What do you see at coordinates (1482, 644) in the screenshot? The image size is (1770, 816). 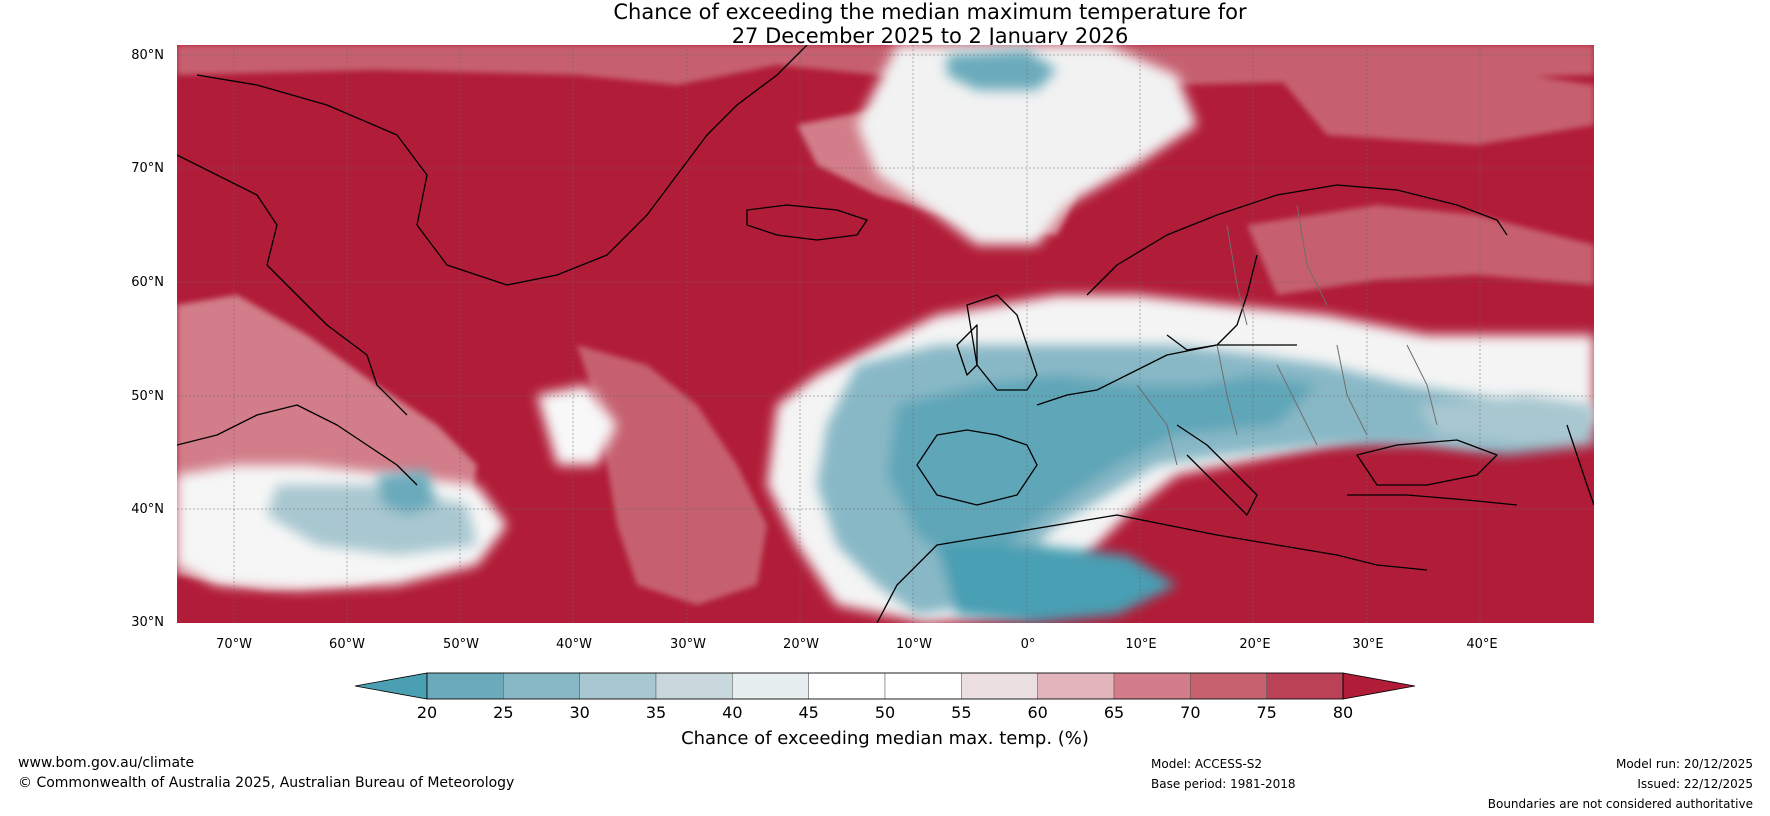 I see `lon-label-40e: 40°E` at bounding box center [1482, 644].